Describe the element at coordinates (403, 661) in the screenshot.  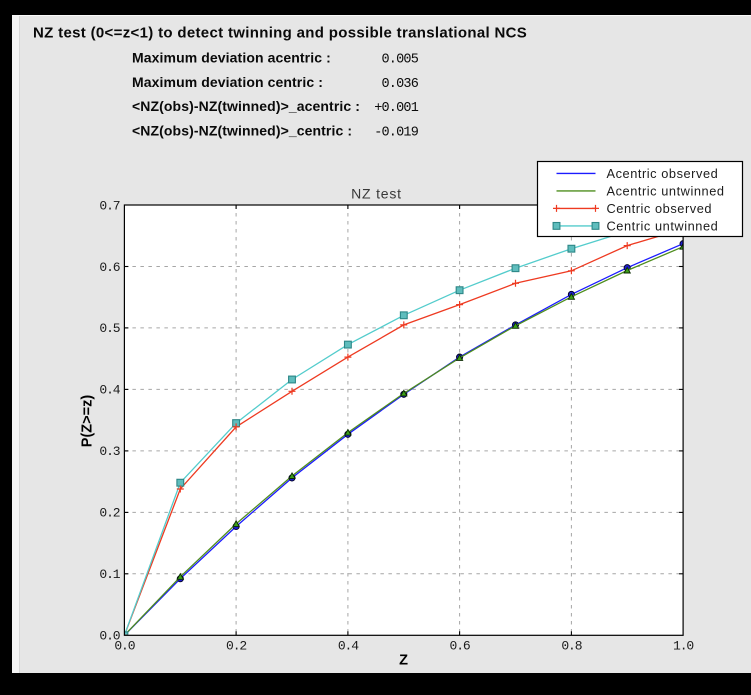
I see `svg-text: Z` at that location.